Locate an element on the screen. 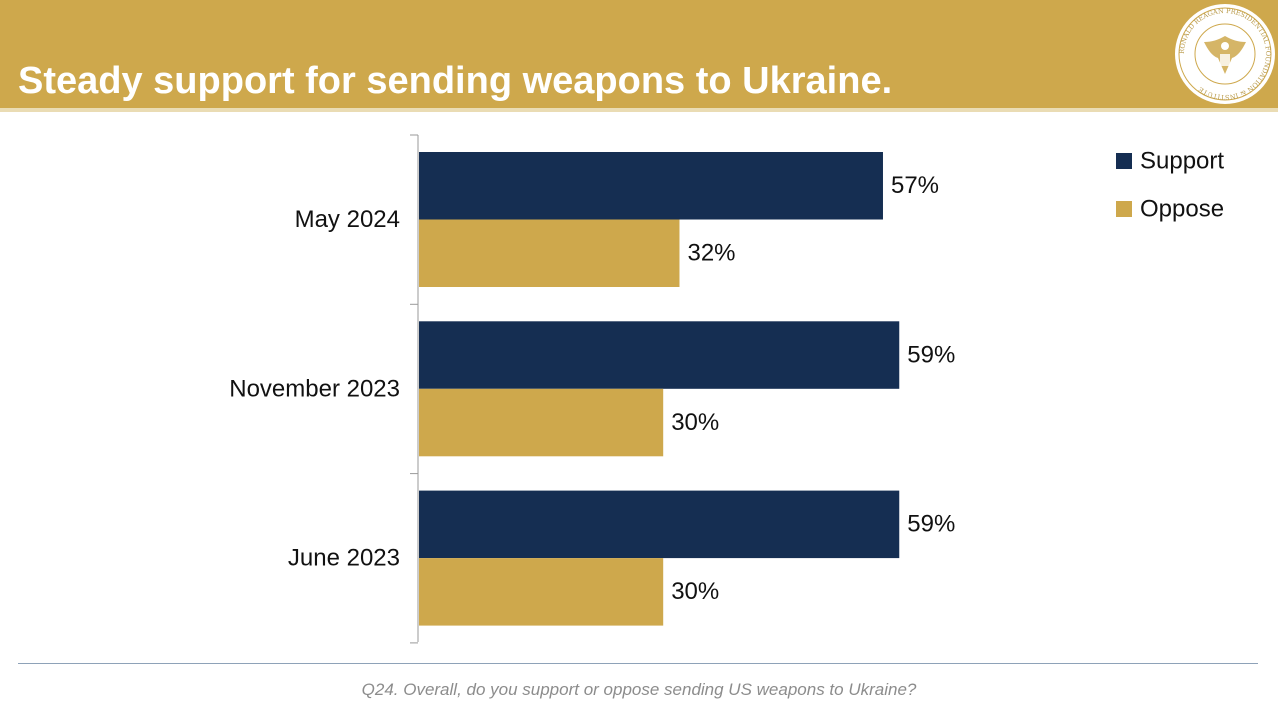  data-label: 32% is located at coordinates (711, 253).